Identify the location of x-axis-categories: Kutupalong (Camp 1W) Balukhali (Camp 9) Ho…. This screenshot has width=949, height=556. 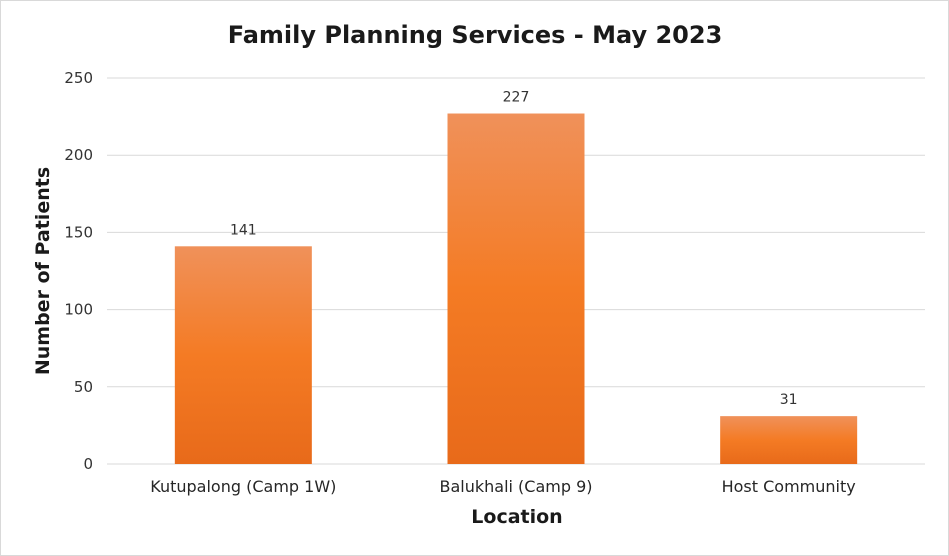
(502, 486).